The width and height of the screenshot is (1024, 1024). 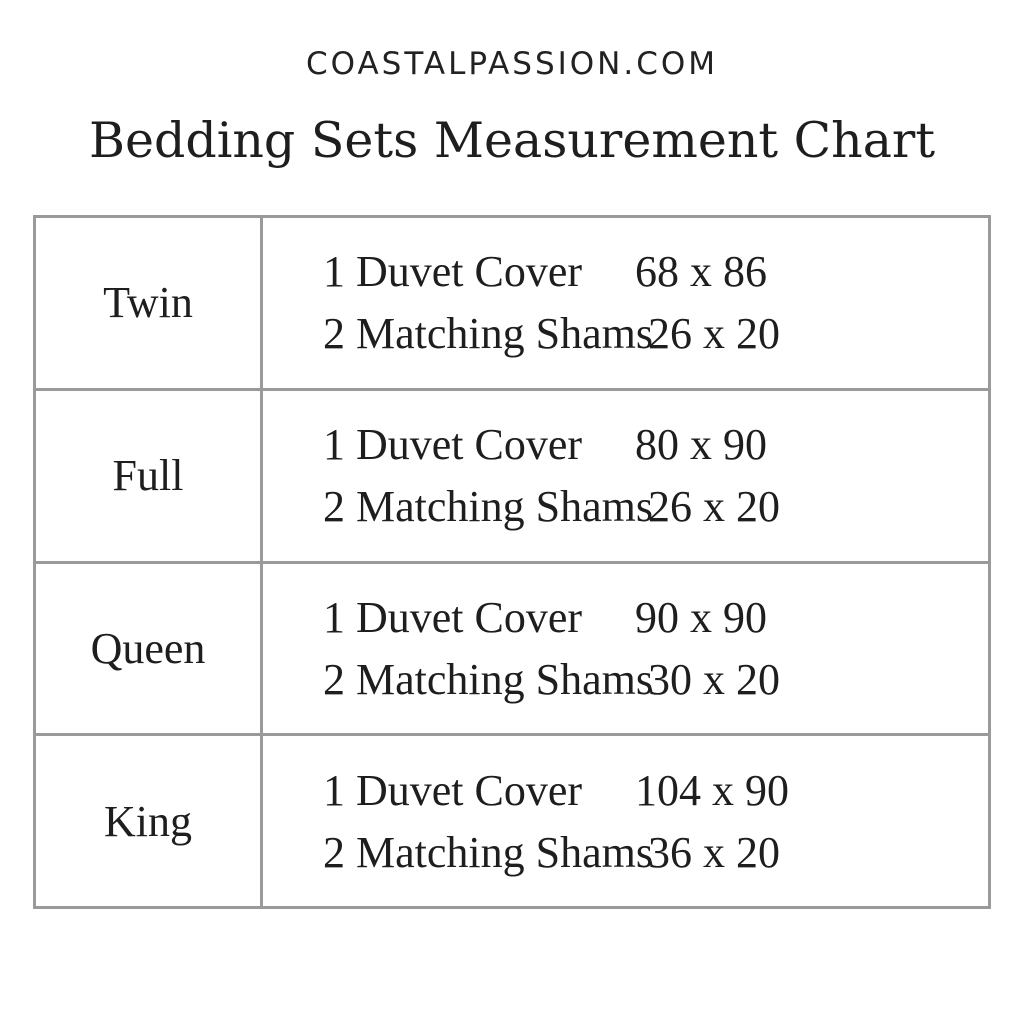 What do you see at coordinates (512, 64) in the screenshot?
I see `site-name: COASTALPASSION.COM` at bounding box center [512, 64].